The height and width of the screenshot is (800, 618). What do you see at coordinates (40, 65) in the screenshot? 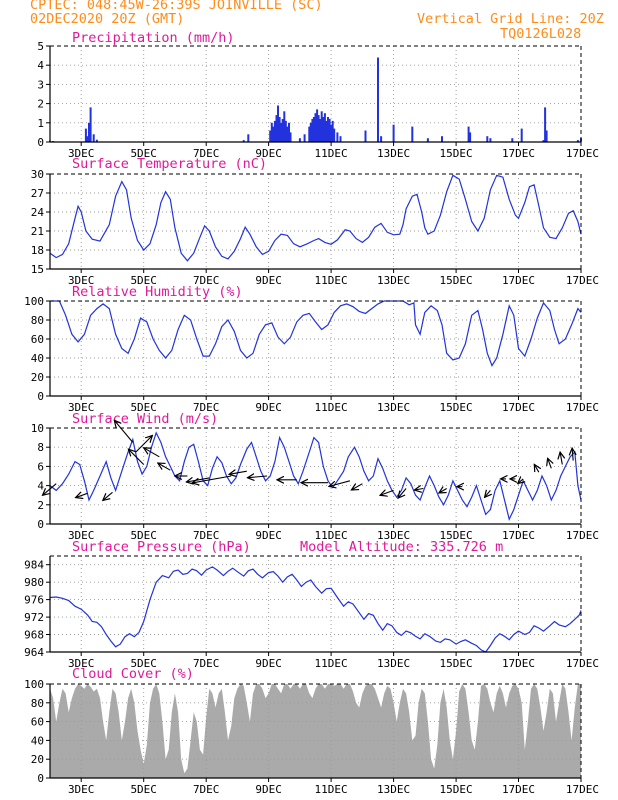
I see `y-tick-label: 4` at bounding box center [40, 65].